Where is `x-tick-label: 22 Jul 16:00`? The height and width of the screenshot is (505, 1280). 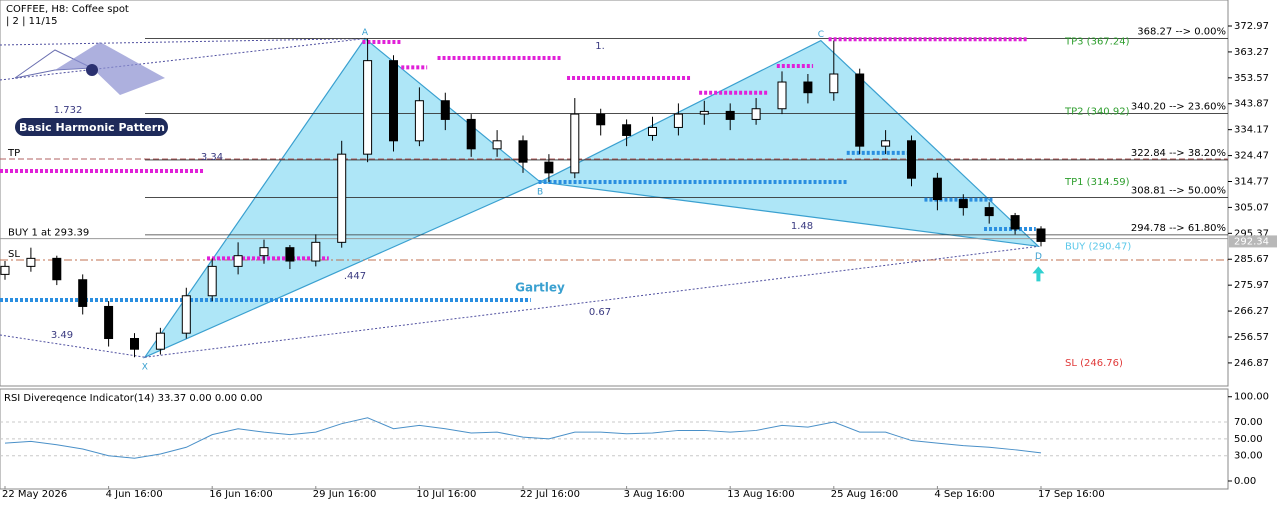 x-tick-label: 22 Jul 16:00 is located at coordinates (550, 494).